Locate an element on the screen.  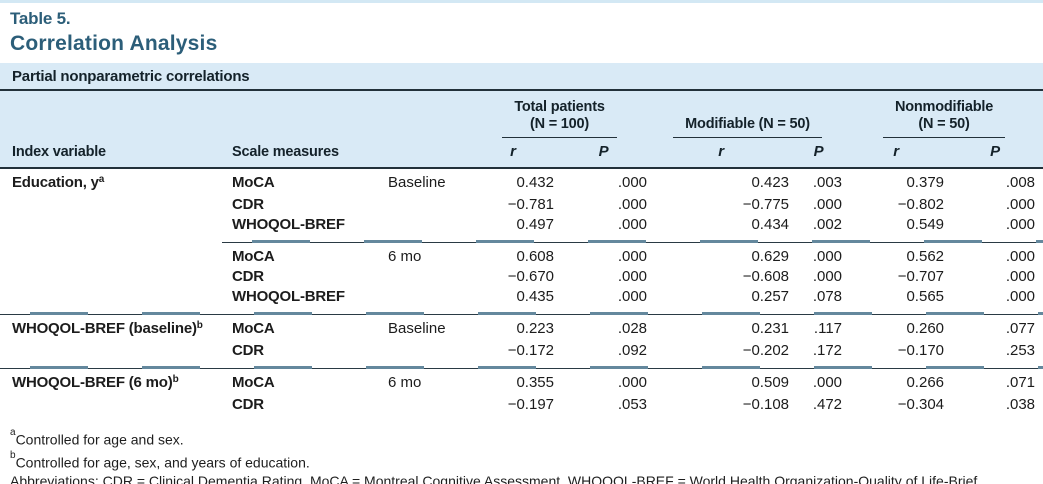
col-header-r-modifiable: r is located at coordinates (721, 151).